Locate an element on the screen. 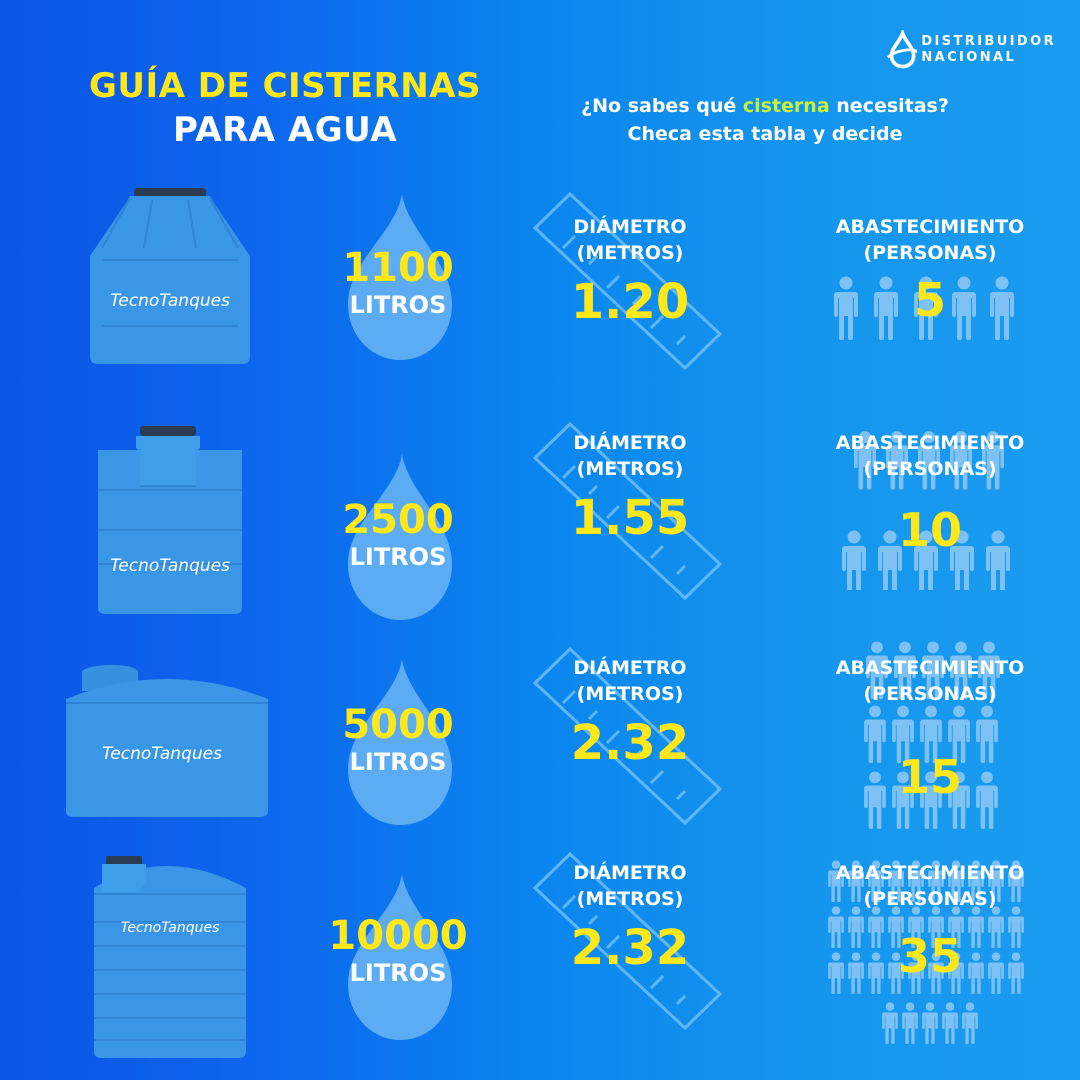 This screenshot has height=1080, width=1080. subtitle-text-end: necesitas? is located at coordinates (889, 106).